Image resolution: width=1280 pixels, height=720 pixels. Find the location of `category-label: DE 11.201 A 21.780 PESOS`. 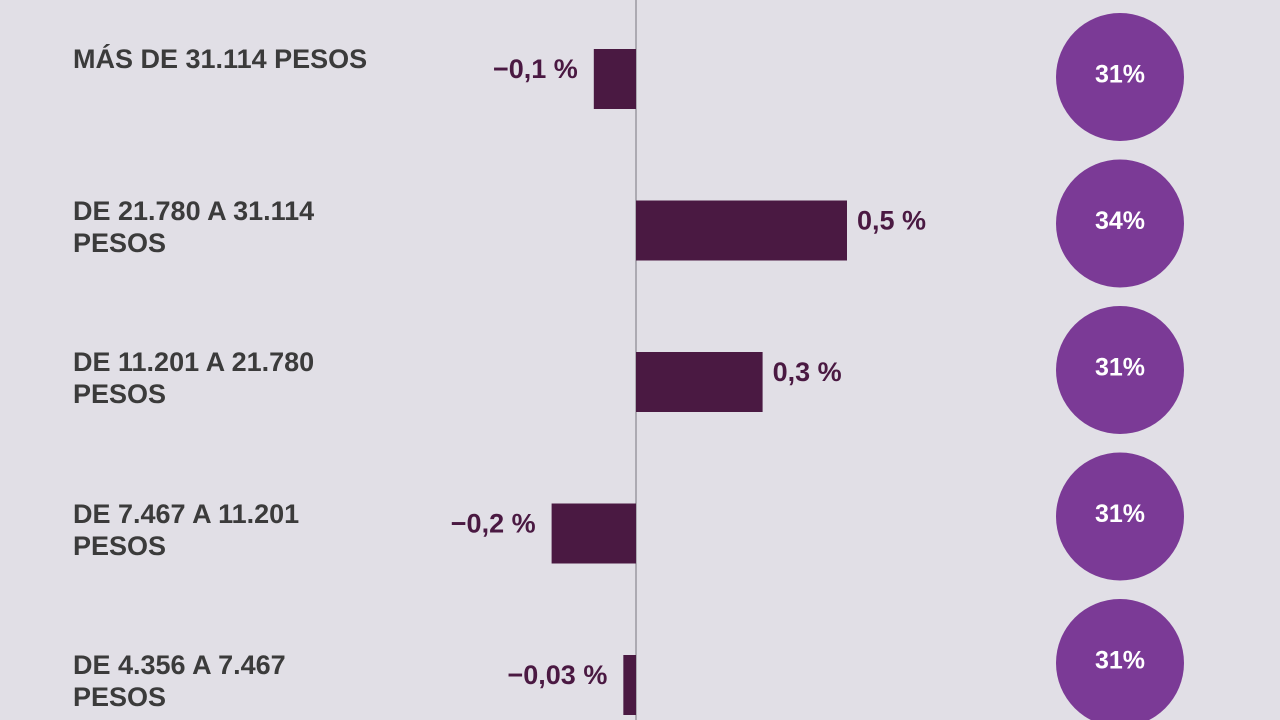

category-label: DE 11.201 A 21.780 PESOS is located at coordinates (194, 378).